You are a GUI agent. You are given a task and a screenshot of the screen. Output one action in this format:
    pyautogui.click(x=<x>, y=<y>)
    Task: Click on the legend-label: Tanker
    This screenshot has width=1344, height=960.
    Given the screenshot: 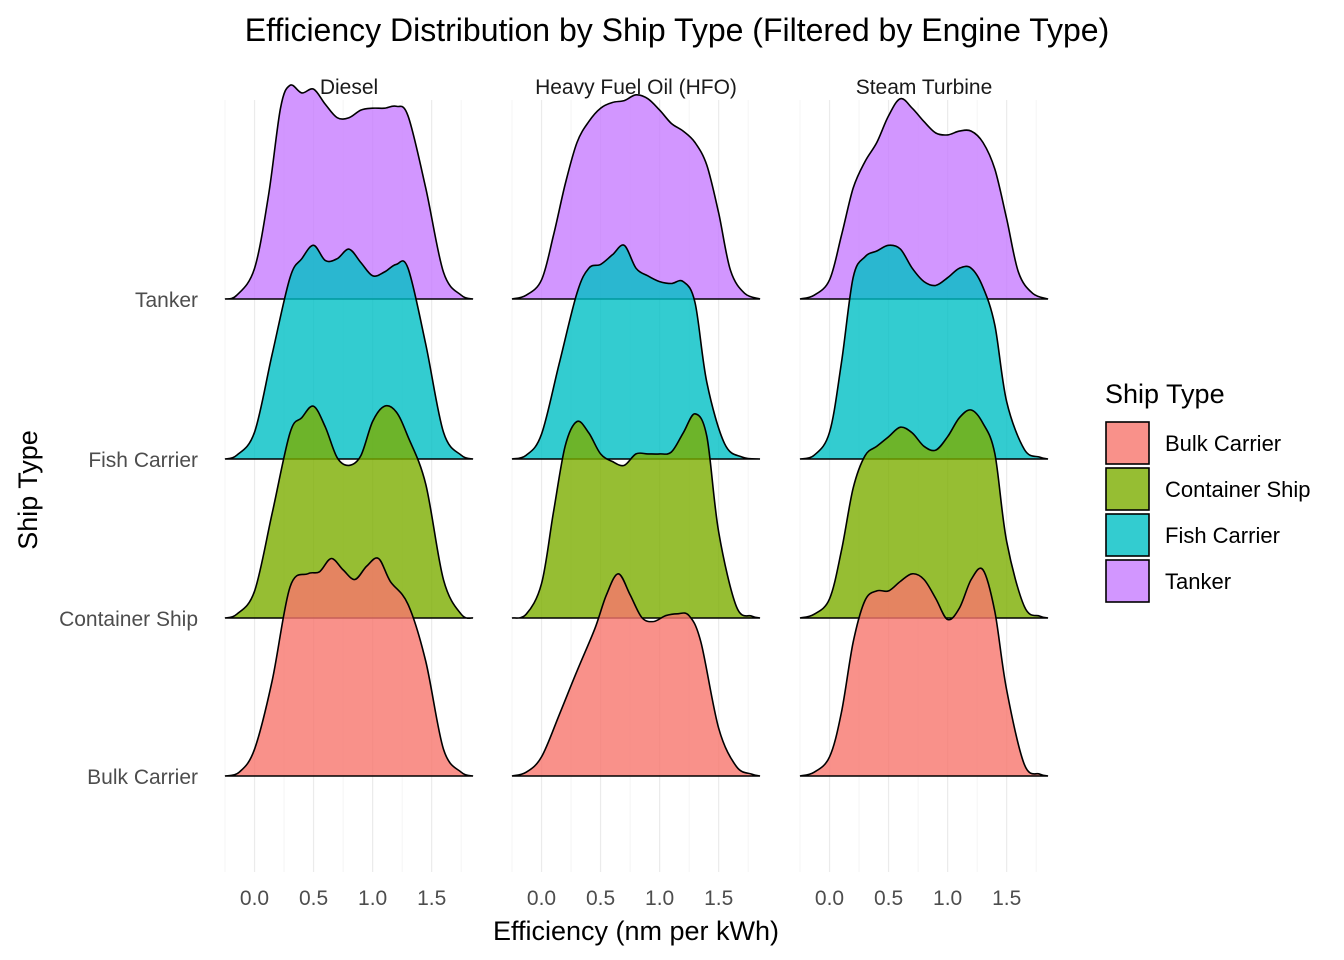 What is the action you would take?
    pyautogui.click(x=1198, y=581)
    